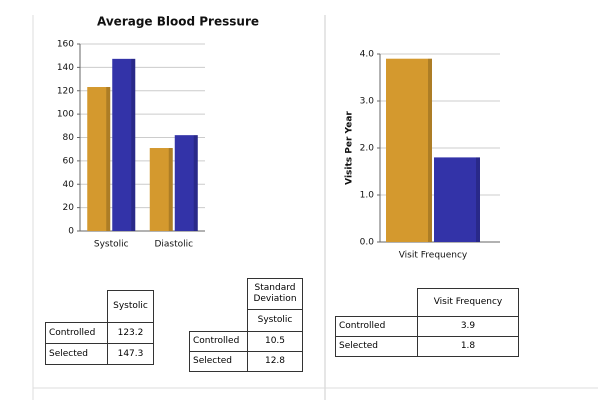 This screenshot has width=598, height=400. I want to click on x-tick-label: Visit Frequency, so click(433, 256).